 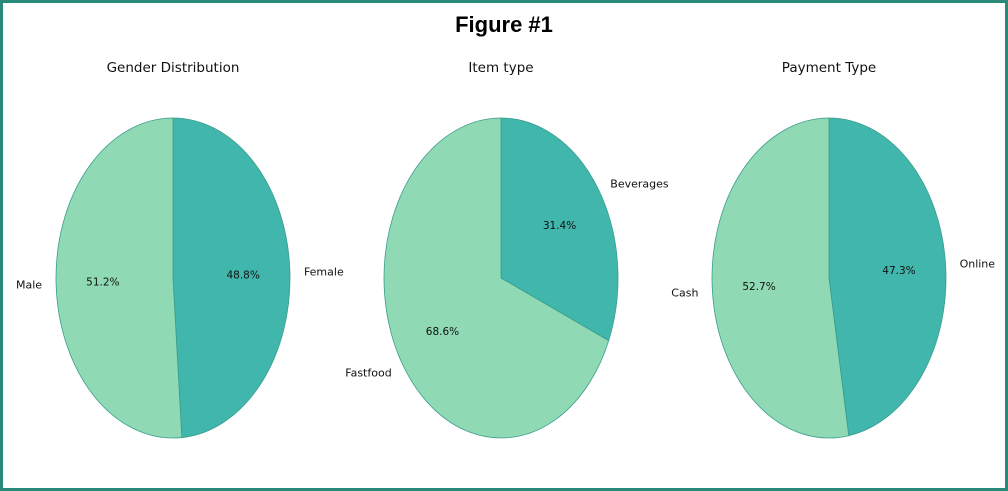 I want to click on slice-label: Beverages, so click(x=639, y=184).